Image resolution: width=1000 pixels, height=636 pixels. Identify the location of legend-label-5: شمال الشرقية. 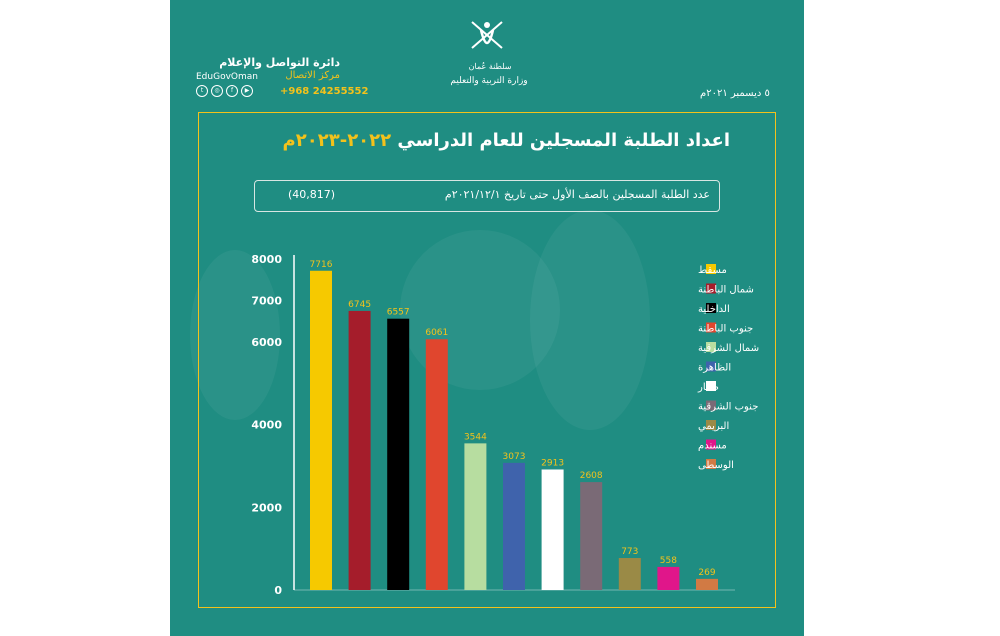
(728, 348).